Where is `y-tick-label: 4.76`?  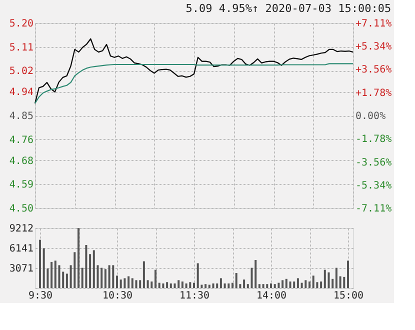
y-tick-label: 4.76 is located at coordinates (21, 140).